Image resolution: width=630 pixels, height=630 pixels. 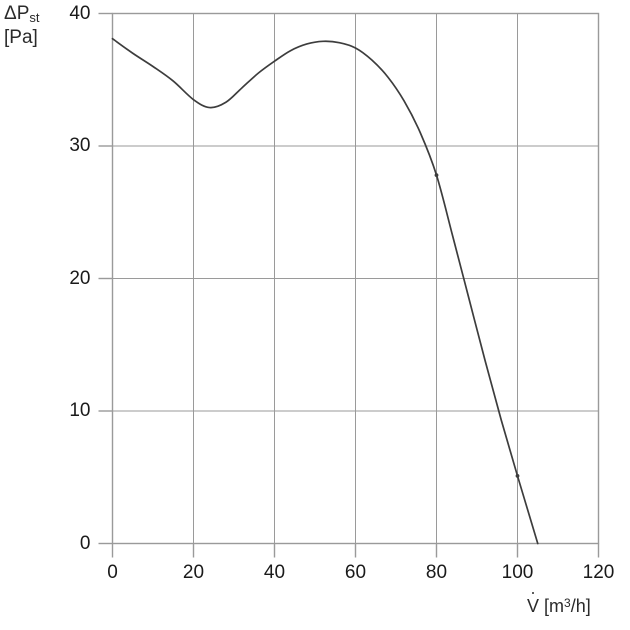 I want to click on x-axis-label-symbol: V, so click(x=533, y=604).